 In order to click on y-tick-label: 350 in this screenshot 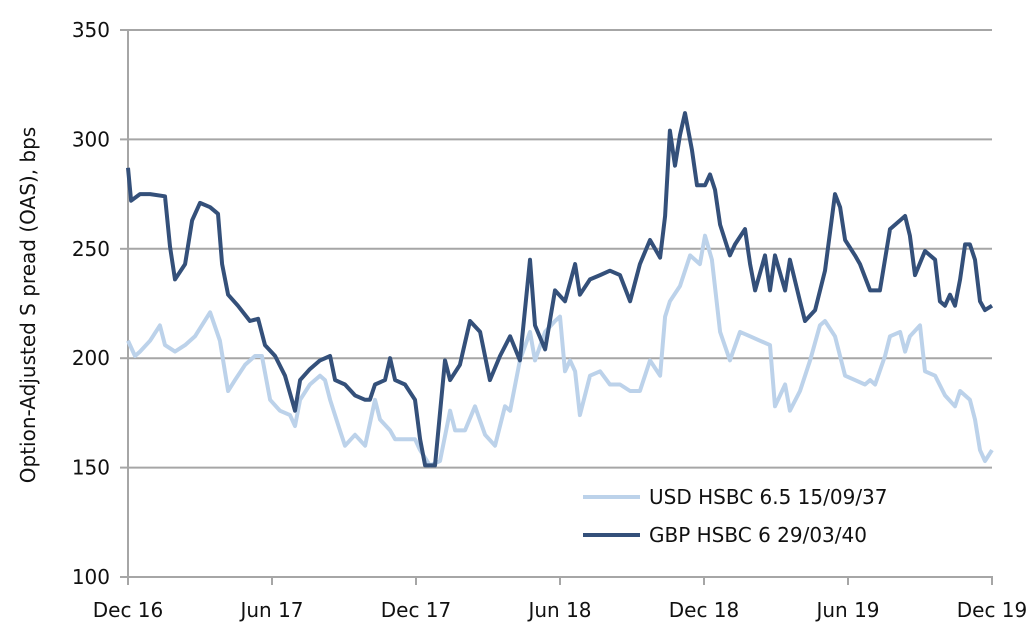, I will do `click(91, 30)`.